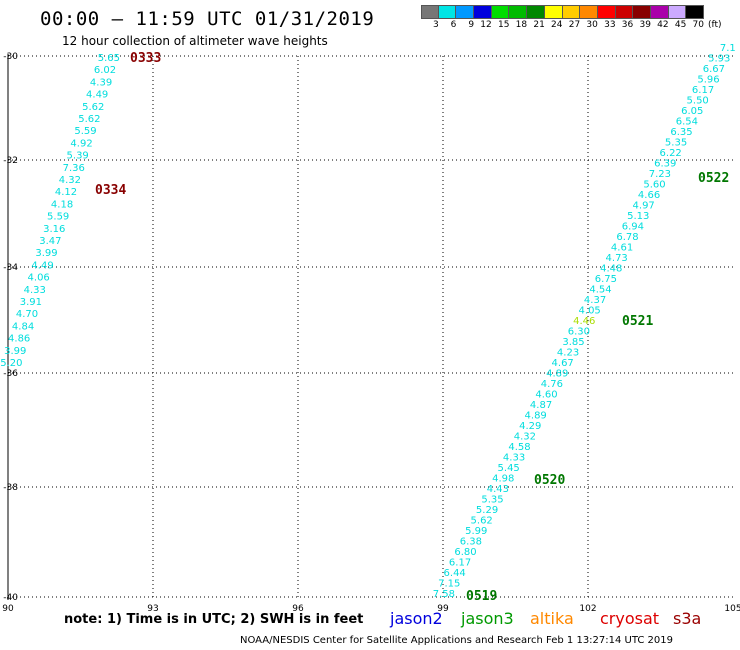 Image resolution: width=740 pixels, height=650 pixels. I want to click on x-tick-label: 105, so click(732, 609).